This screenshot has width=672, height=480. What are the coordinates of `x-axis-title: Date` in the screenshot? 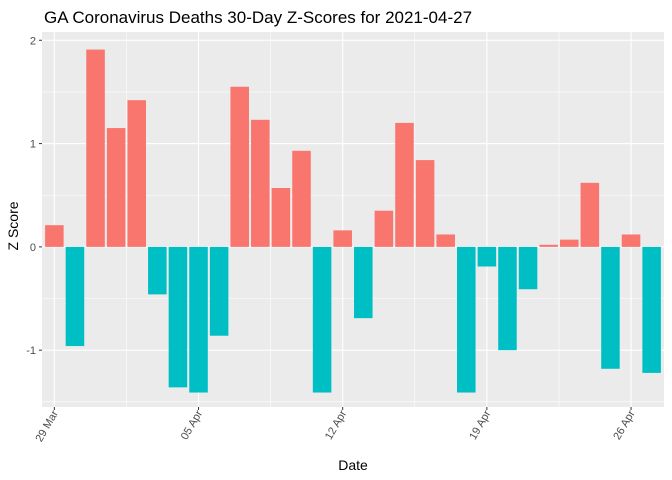 It's located at (353, 465).